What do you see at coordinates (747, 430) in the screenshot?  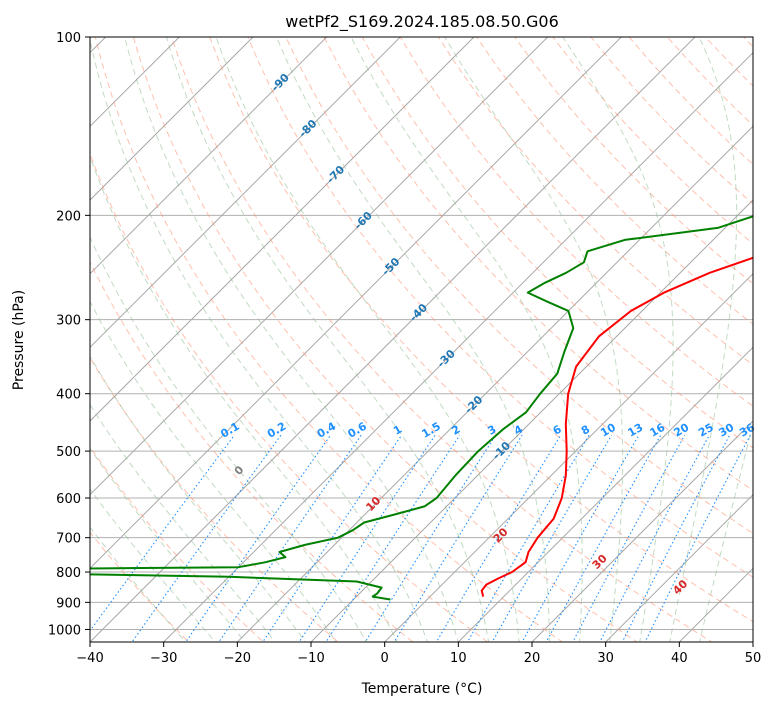 I see `mixing-ratio-label: 36` at bounding box center [747, 430].